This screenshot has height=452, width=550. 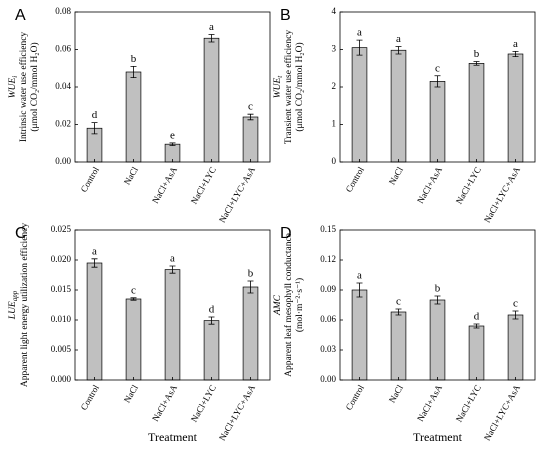 What do you see at coordinates (63, 11) in the screenshot?
I see `y-tick-label: 0.08` at bounding box center [63, 11].